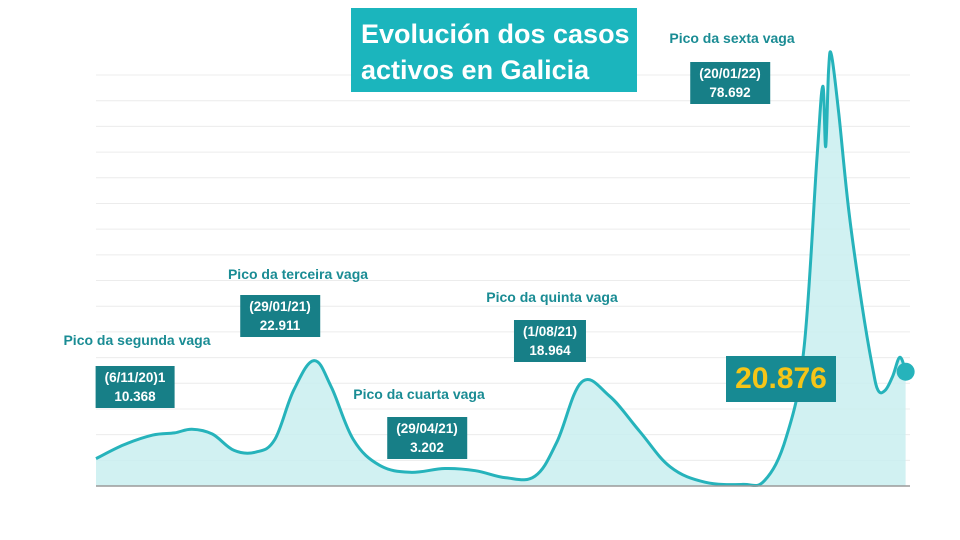 The width and height of the screenshot is (960, 540). I want to click on peak-value-quinta: 18.964, so click(550, 350).